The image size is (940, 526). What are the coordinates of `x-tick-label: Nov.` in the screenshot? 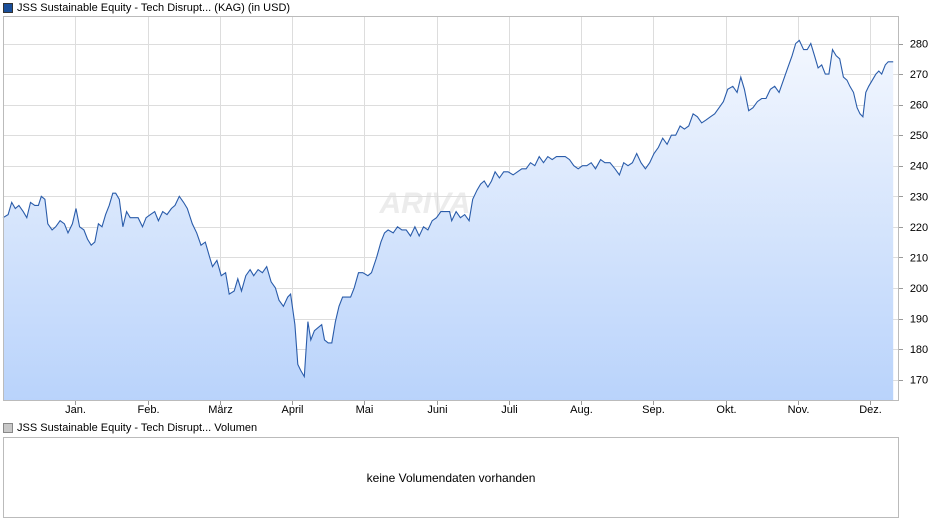 It's located at (799, 410).